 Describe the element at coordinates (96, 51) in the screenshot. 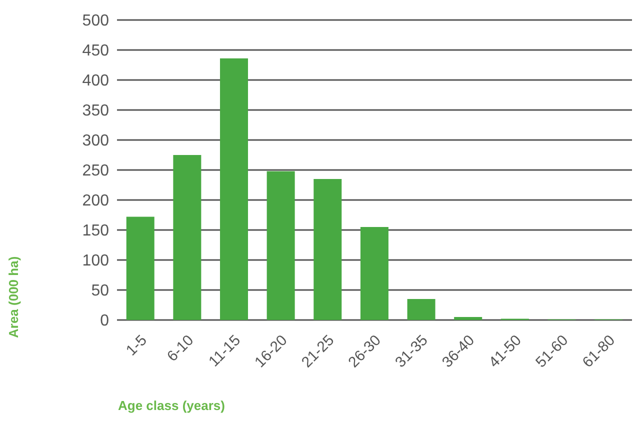

I see `y-tick-label: 450` at that location.